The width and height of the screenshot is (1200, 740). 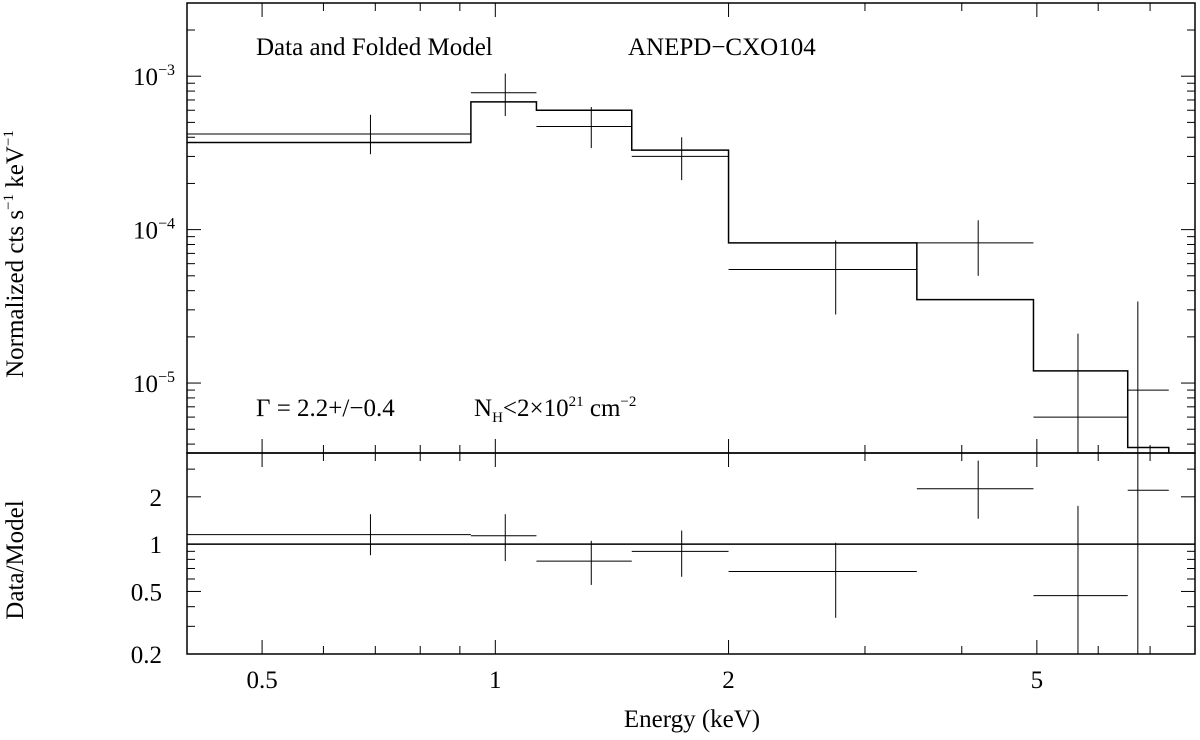 I want to click on y-tick-label: 10⁻⁵, so click(x=154, y=383).